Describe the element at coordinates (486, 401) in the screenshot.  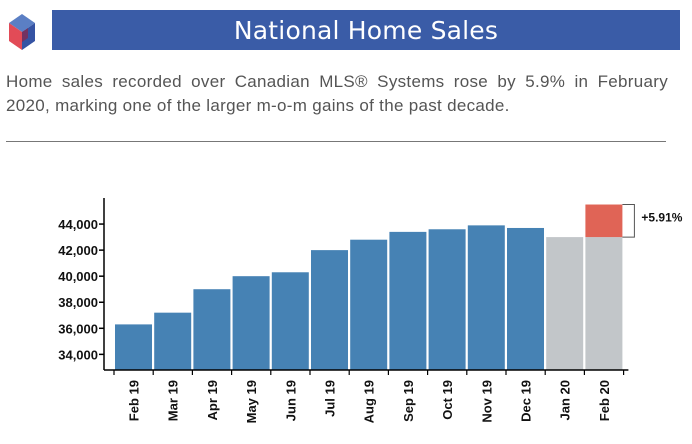
I see `x-tick-label: Nov 19` at that location.